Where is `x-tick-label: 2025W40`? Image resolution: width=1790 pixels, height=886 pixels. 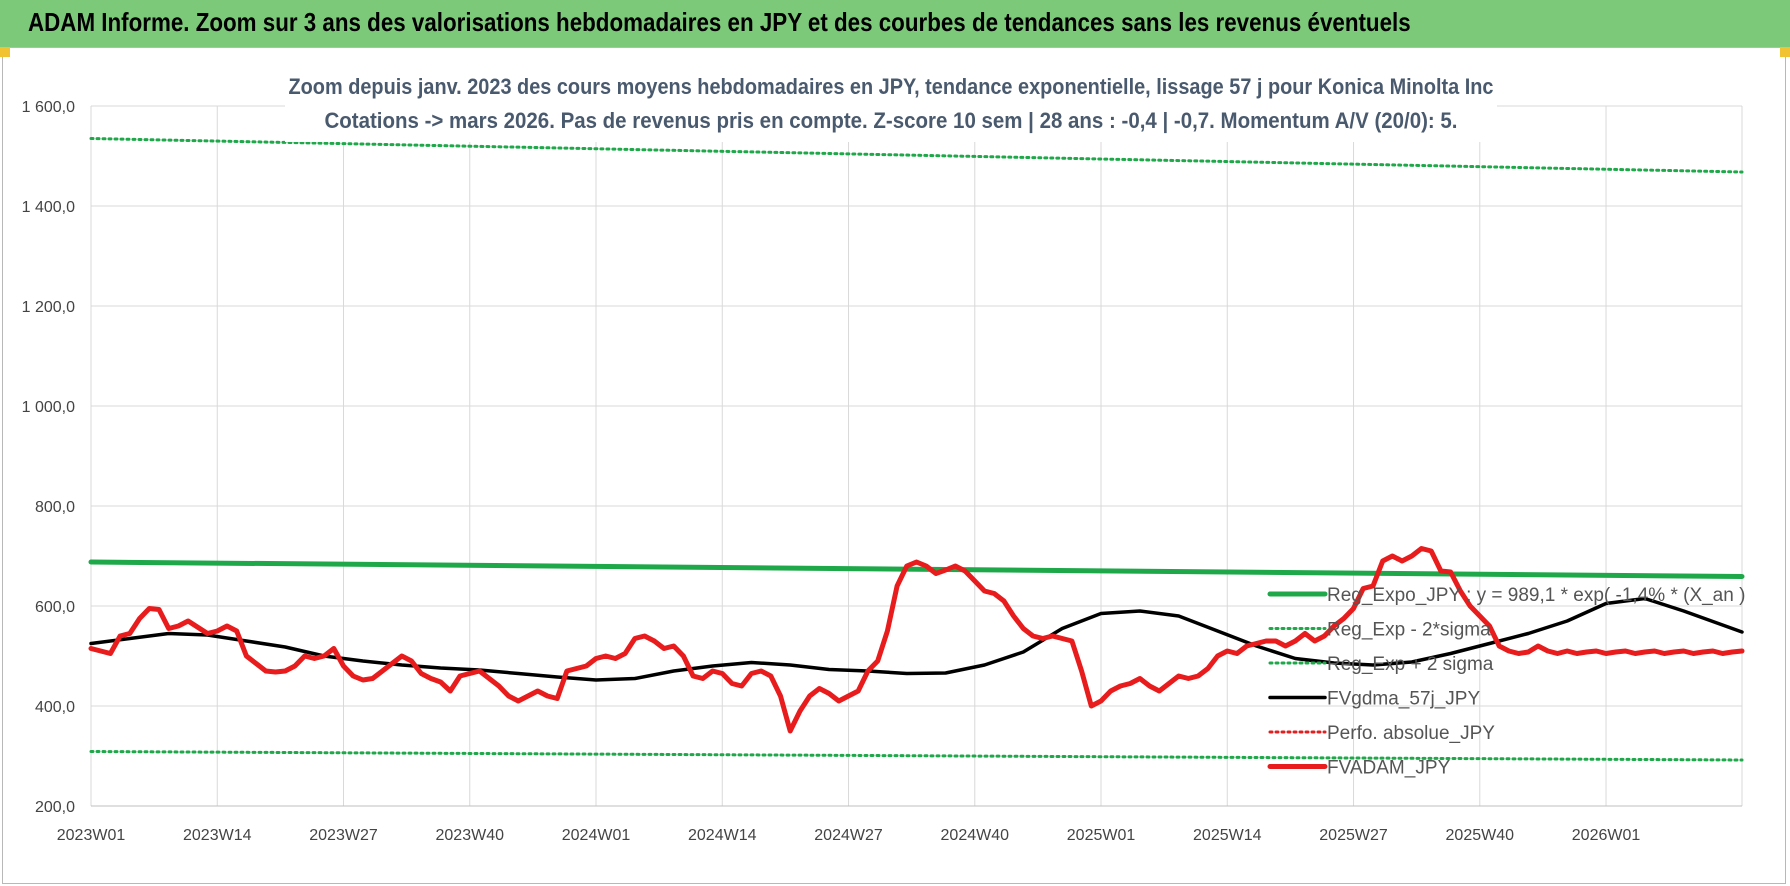
x-tick-label: 2025W40 is located at coordinates (1480, 835).